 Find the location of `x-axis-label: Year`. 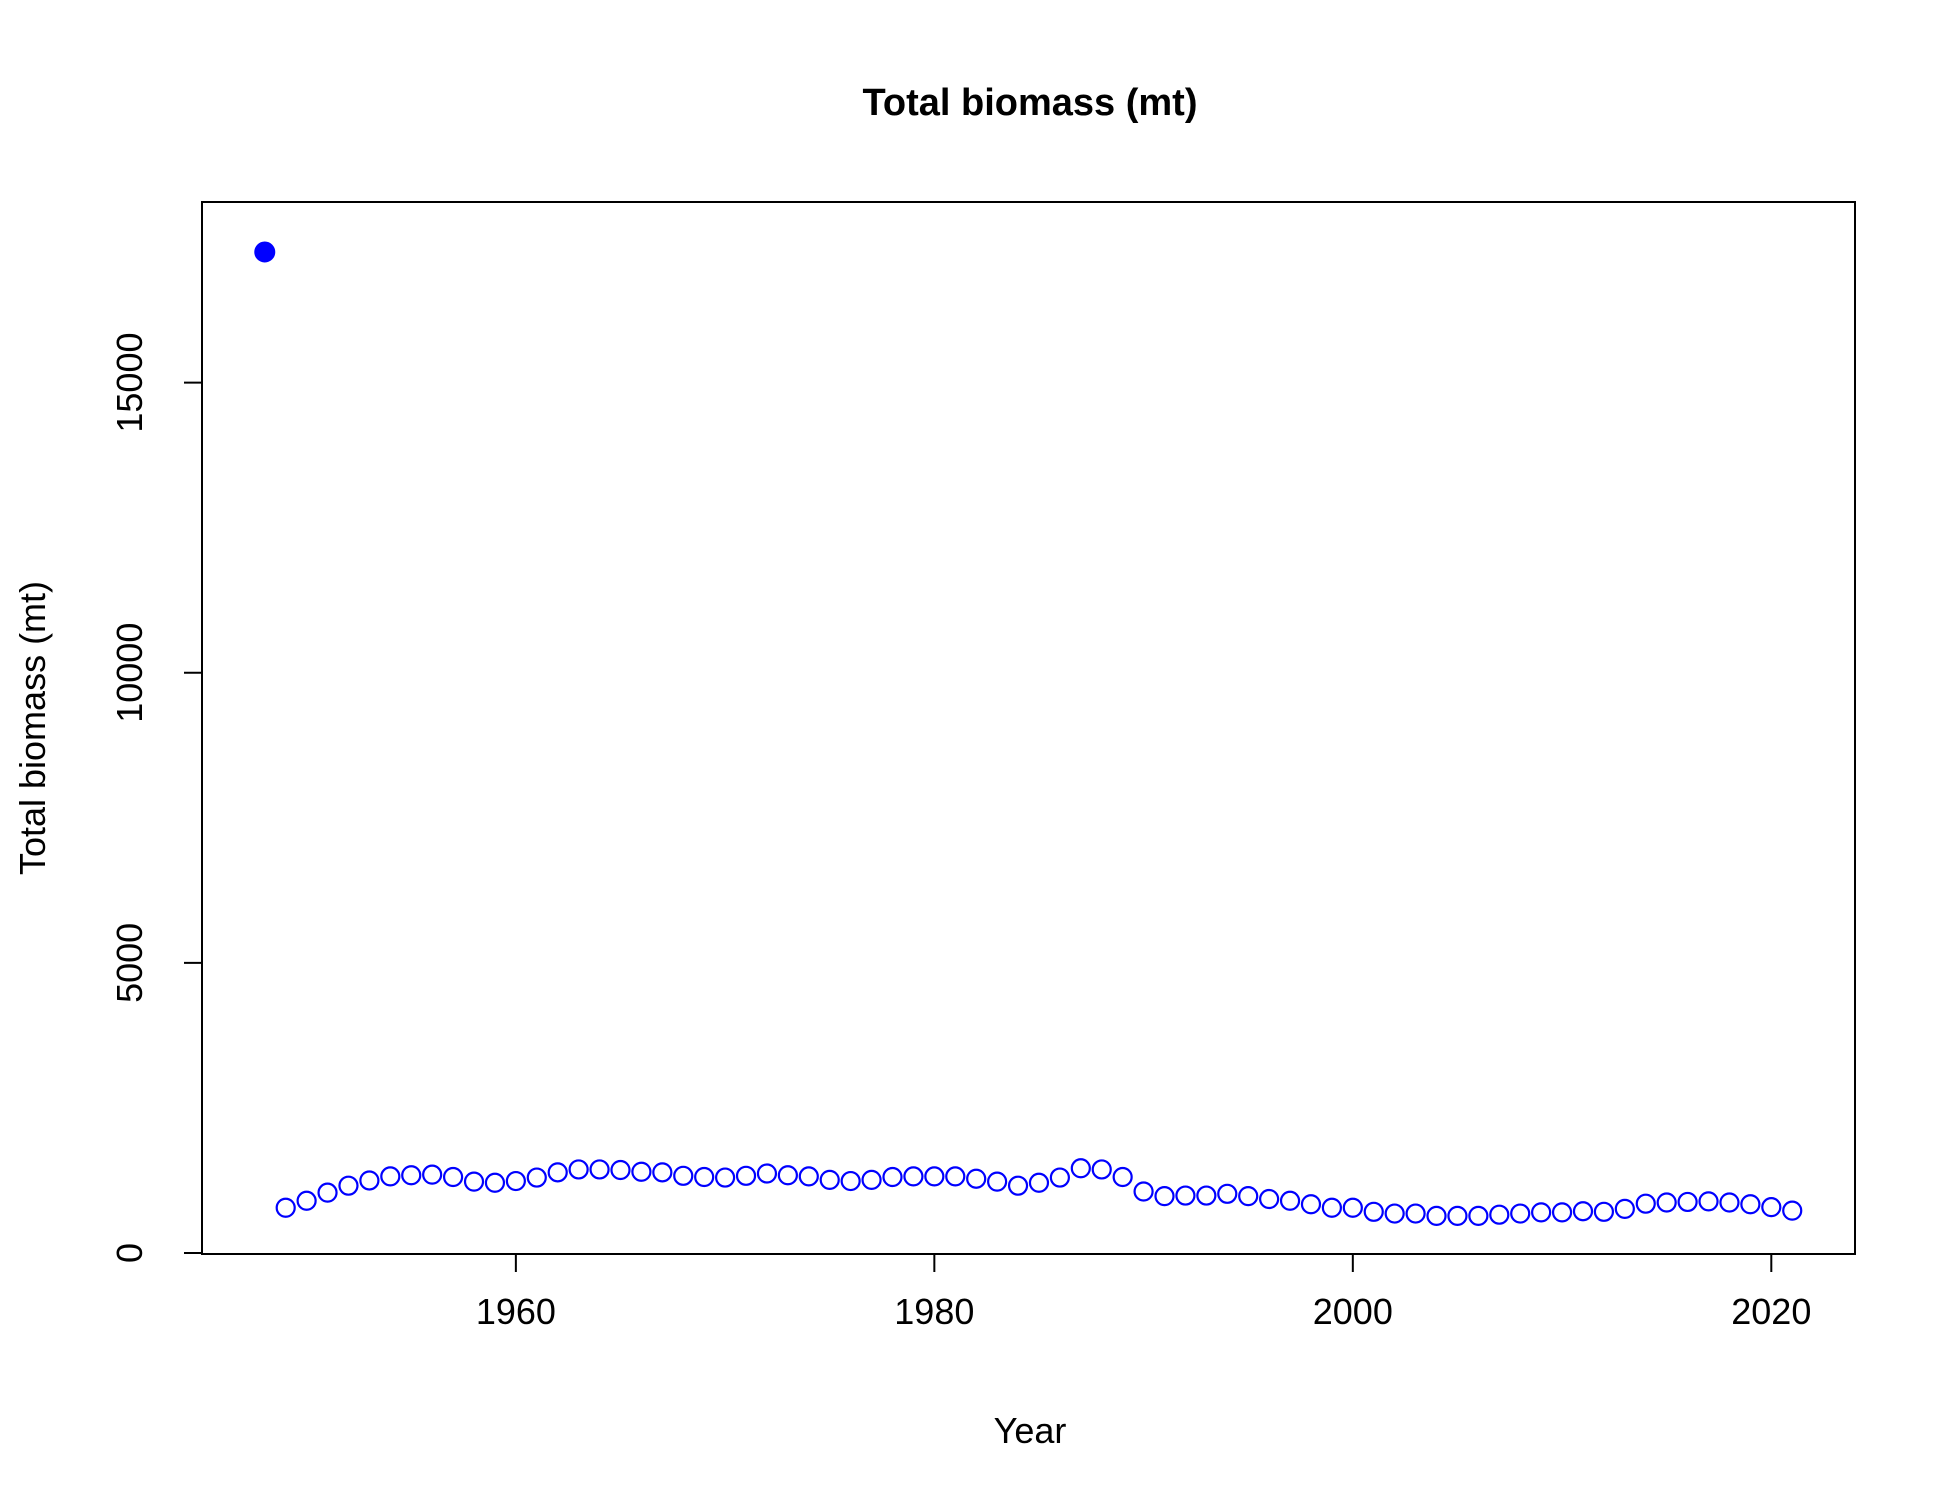

x-axis-label: Year is located at coordinates (1030, 1430).